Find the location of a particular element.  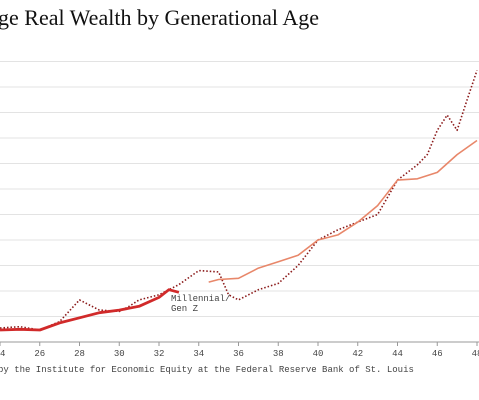

chart-title: ge Real Wealth by Generational Age is located at coordinates (159, 17).